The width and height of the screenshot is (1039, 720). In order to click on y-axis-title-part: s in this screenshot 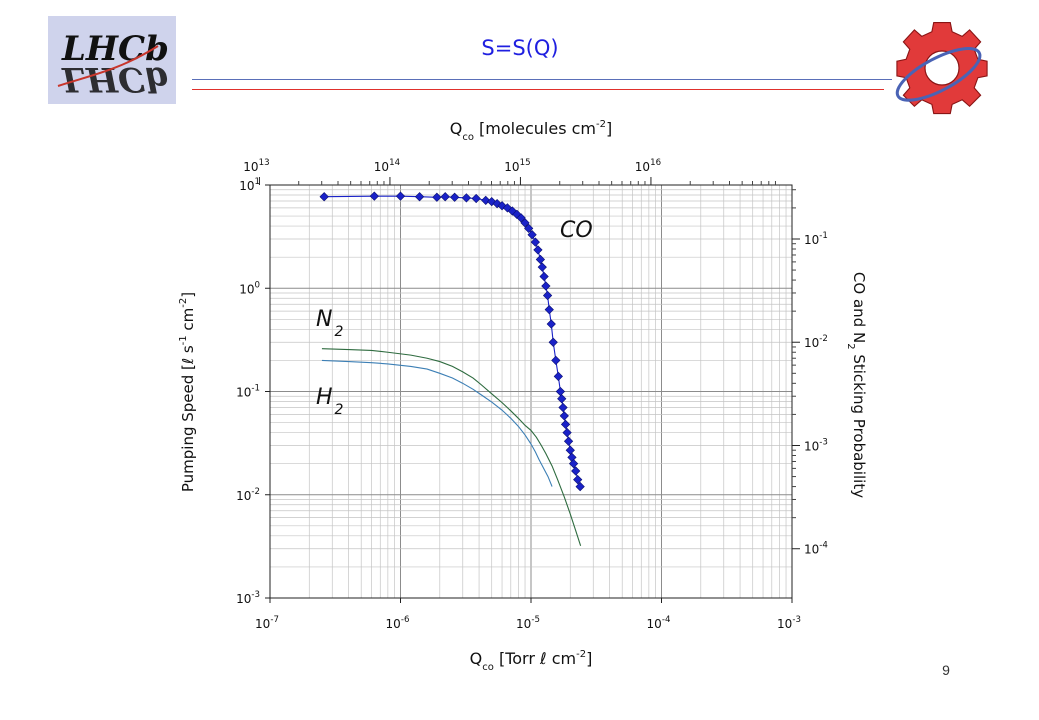, I will do `click(188, 351)`.